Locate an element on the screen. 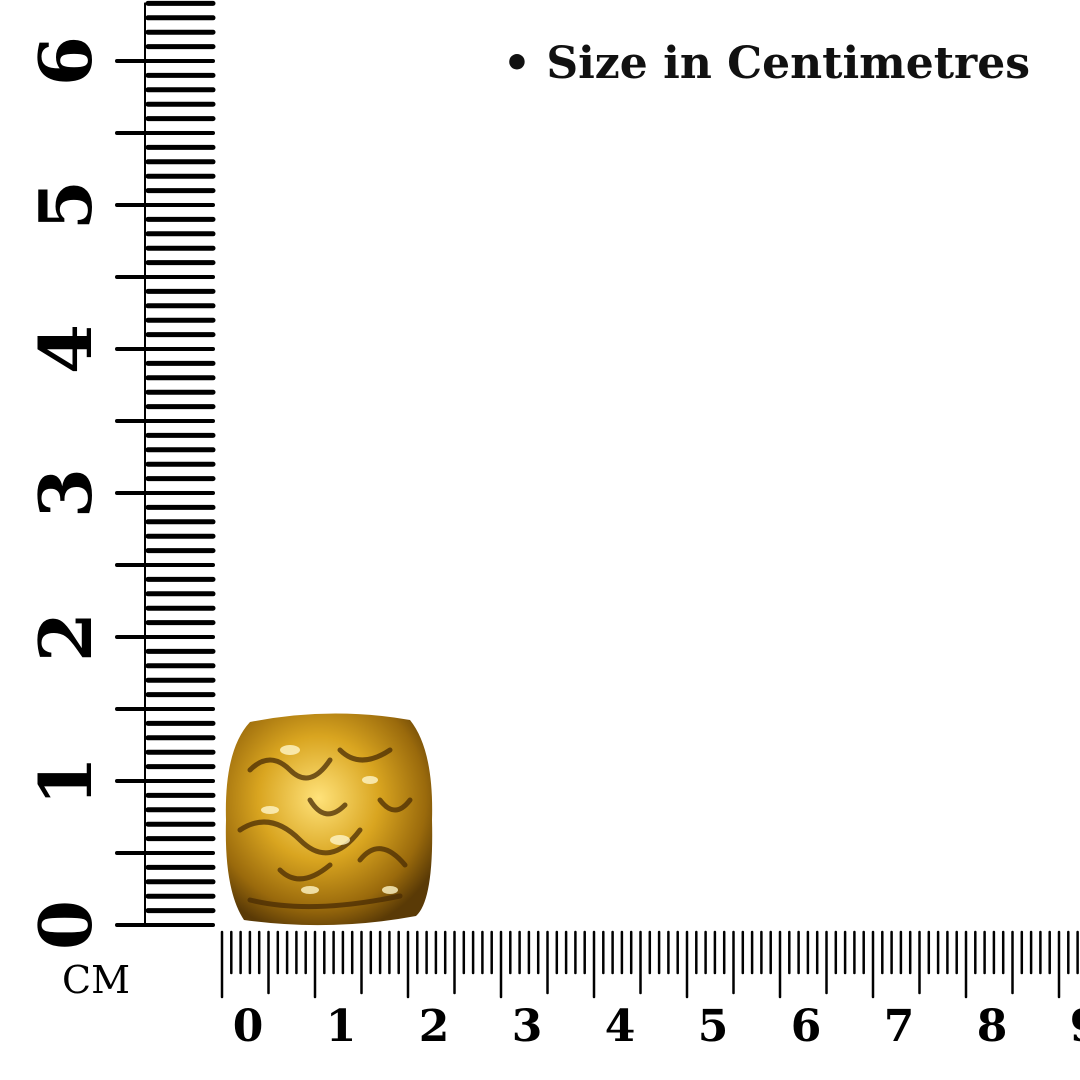 Image resolution: width=1080 pixels, height=1080 pixels. unit-label: CM is located at coordinates (96, 980).